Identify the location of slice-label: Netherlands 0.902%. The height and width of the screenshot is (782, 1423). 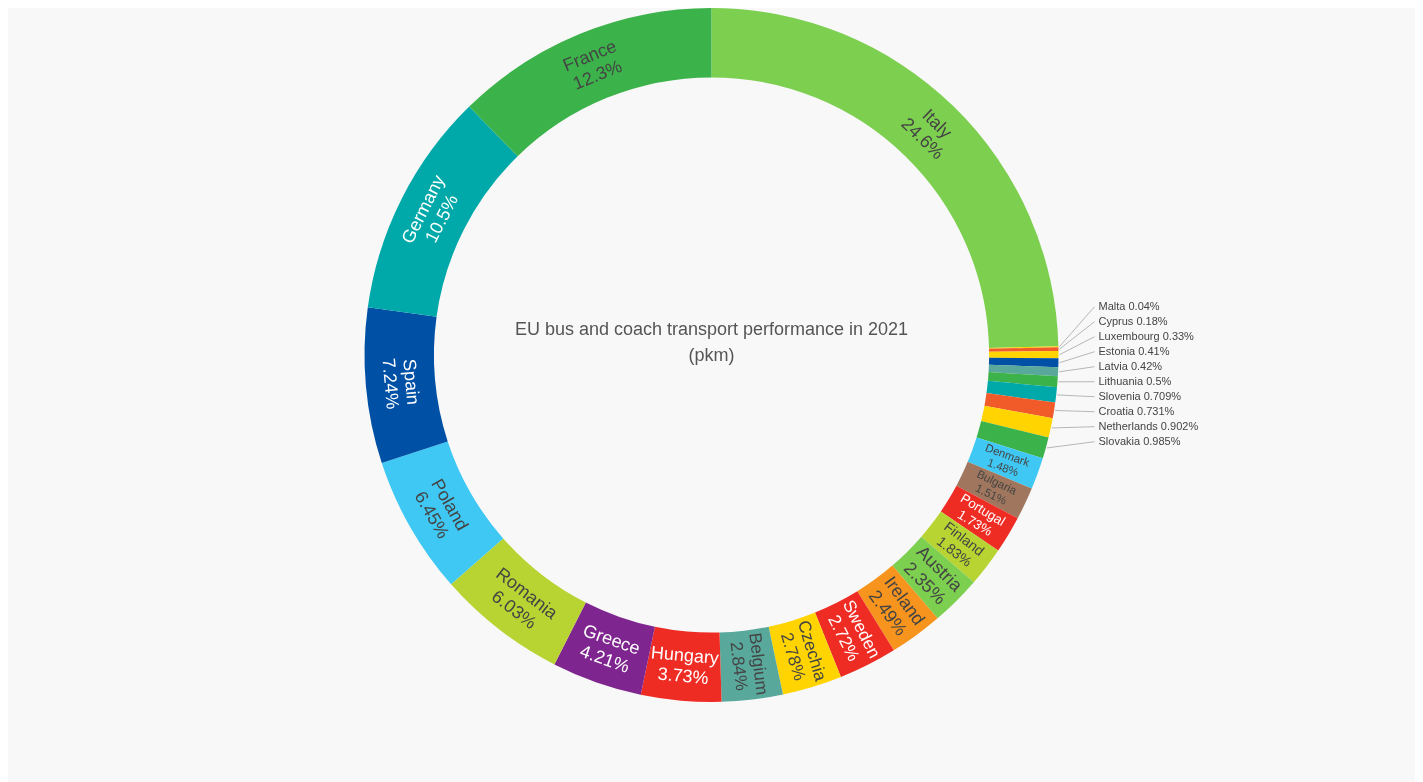
(1148, 425).